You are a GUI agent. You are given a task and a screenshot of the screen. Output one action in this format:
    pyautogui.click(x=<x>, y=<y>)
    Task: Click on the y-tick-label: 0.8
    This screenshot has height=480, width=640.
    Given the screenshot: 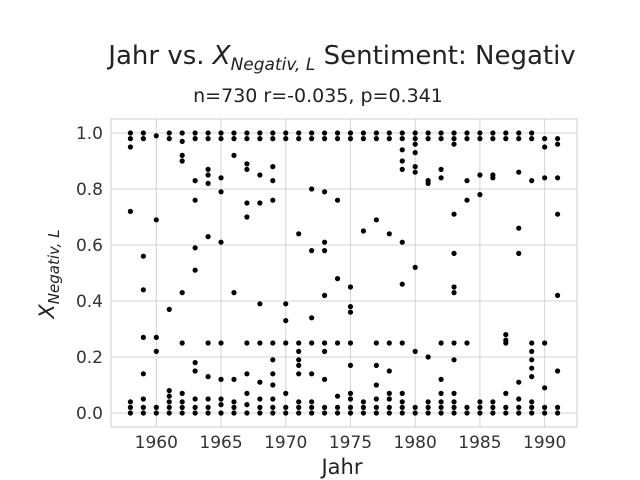 What is the action you would take?
    pyautogui.click(x=89, y=190)
    